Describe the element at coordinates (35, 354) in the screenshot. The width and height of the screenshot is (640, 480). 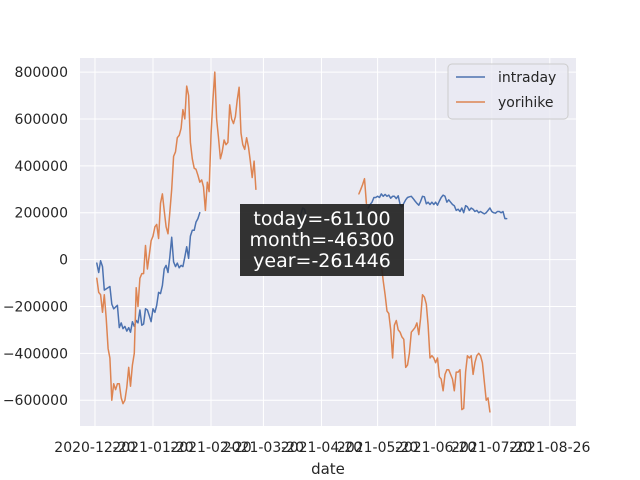
I see `y-tick-label: −400000` at that location.